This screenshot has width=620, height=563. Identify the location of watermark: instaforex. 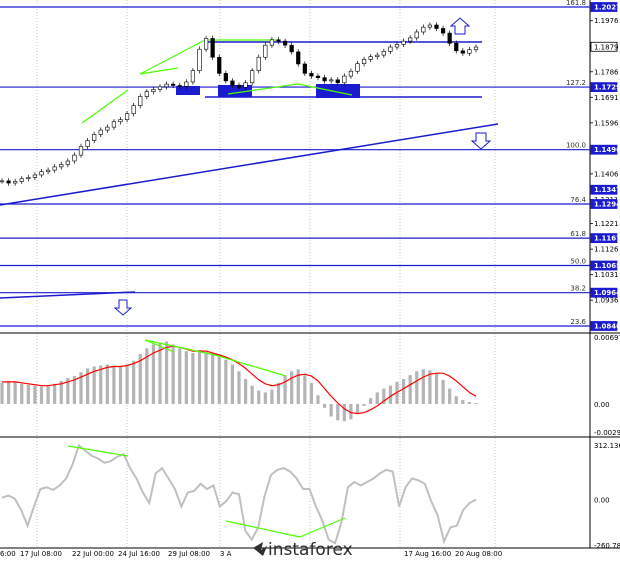
(303, 550).